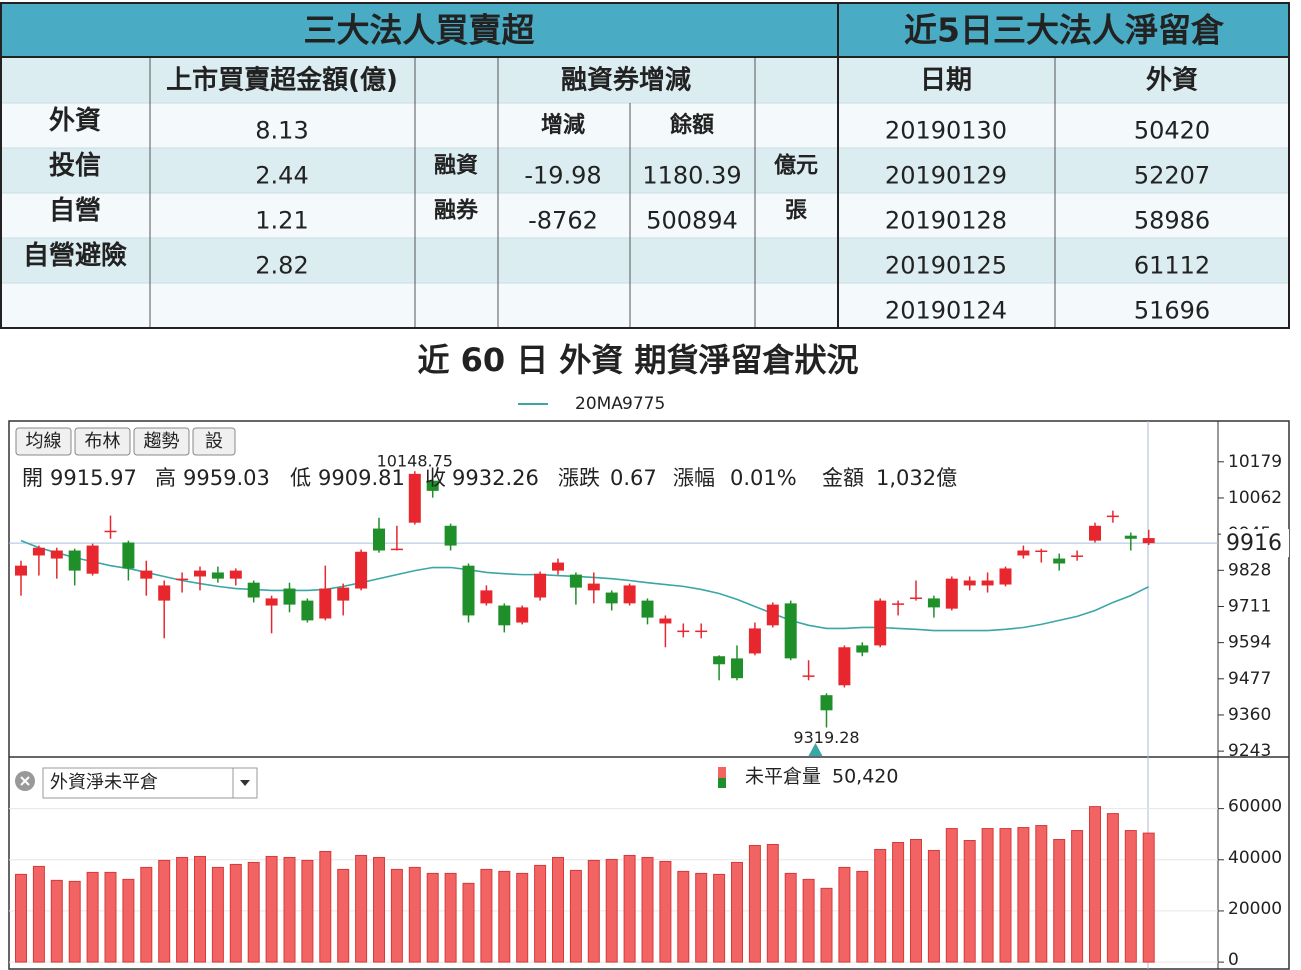 This screenshot has height=970, width=1301. I want to click on y-tick-label: 0, so click(1233, 960).